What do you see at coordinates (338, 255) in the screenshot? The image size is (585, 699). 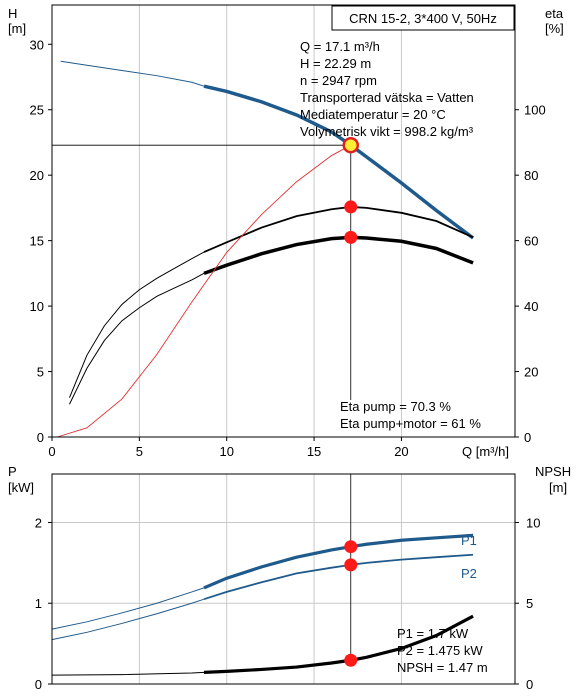 I see `eta-total-curve-thick` at bounding box center [338, 255].